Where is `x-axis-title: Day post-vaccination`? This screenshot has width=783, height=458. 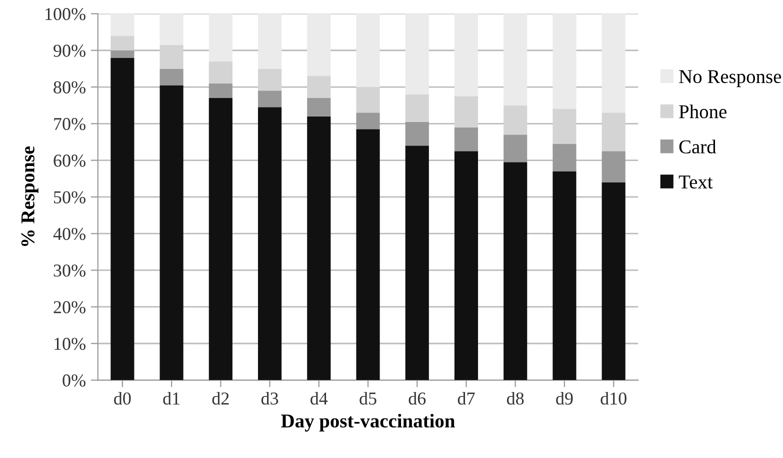 x-axis-title: Day post-vaccination is located at coordinates (368, 423).